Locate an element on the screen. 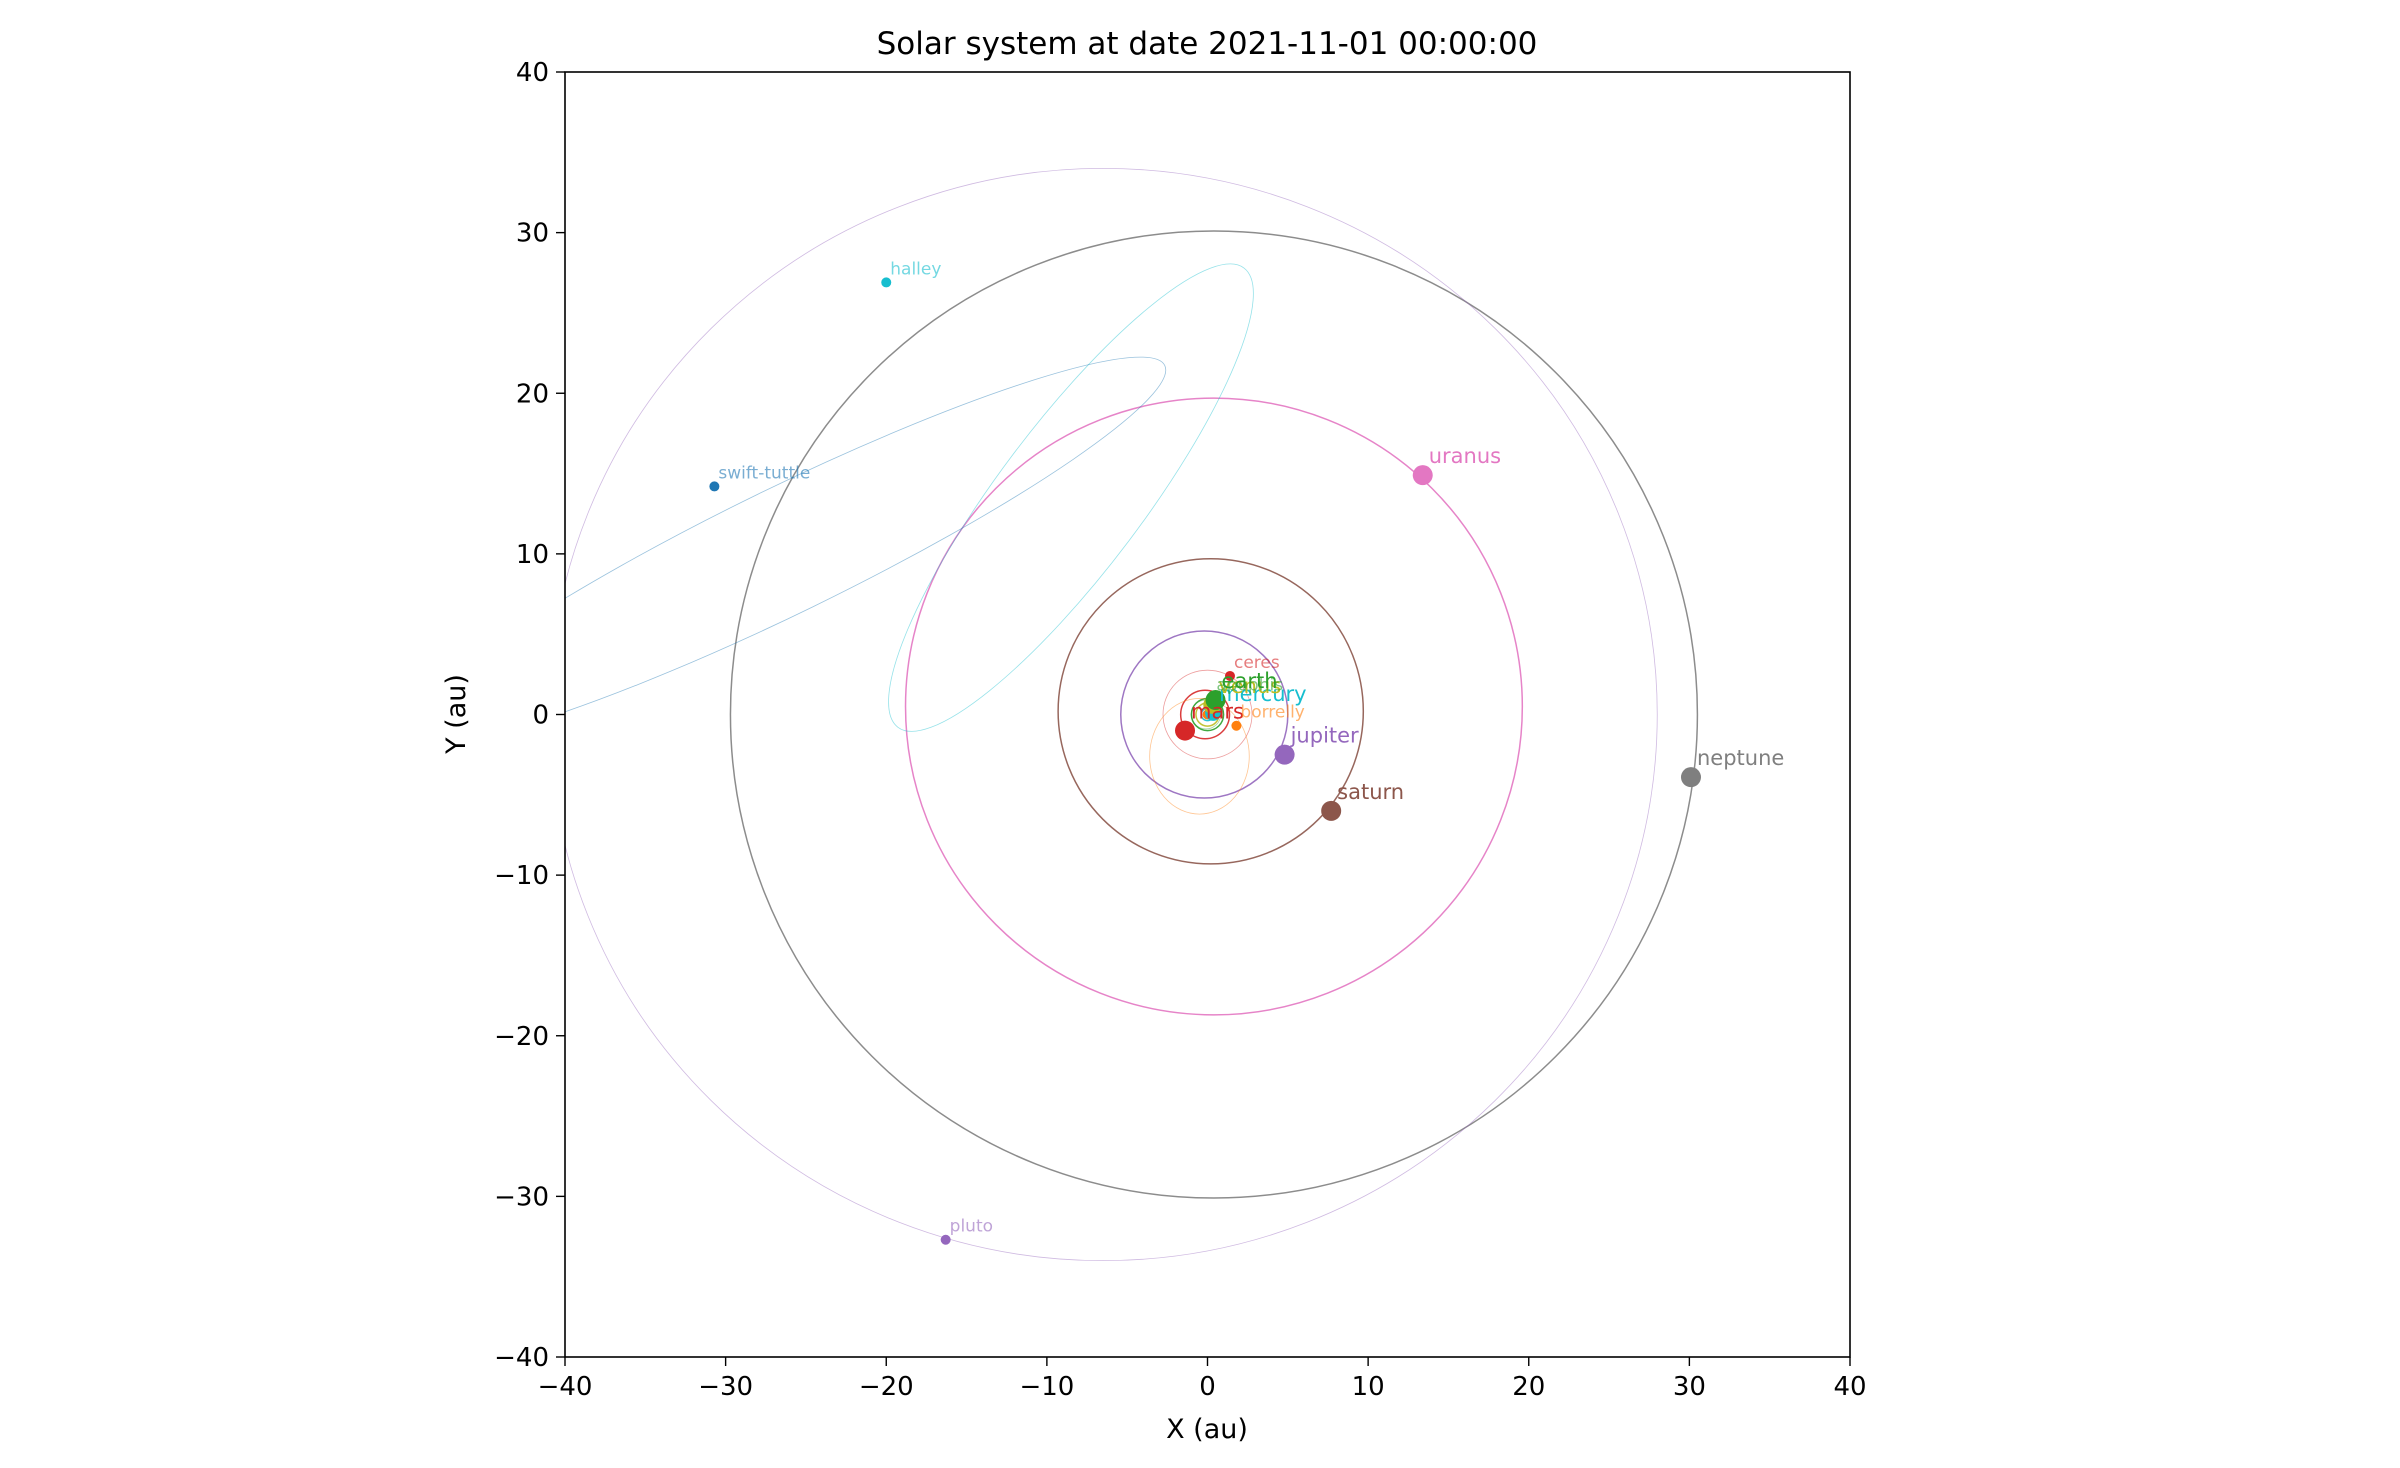 The image size is (2400, 1468). body-label-borrelly: borrelly is located at coordinates (1272, 713).